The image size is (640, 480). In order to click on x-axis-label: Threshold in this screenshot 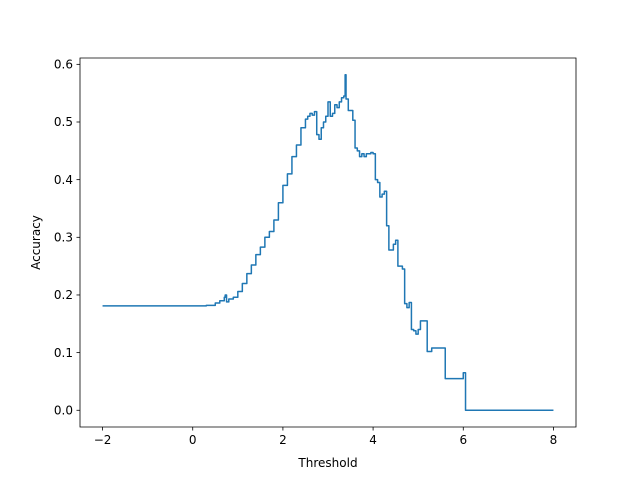, I will do `click(327, 463)`.